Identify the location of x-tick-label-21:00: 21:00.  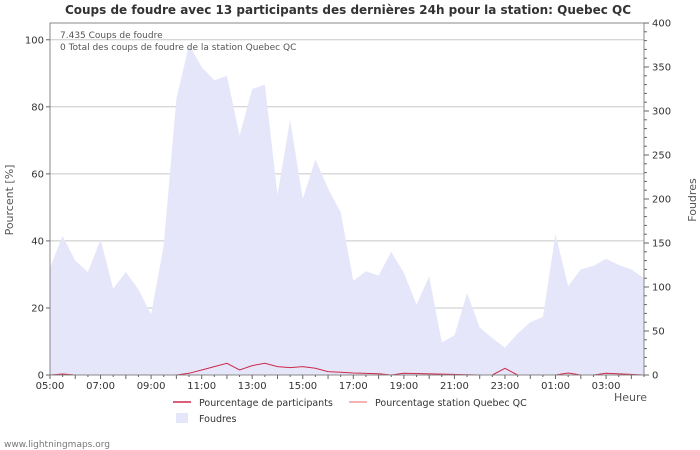
(454, 386).